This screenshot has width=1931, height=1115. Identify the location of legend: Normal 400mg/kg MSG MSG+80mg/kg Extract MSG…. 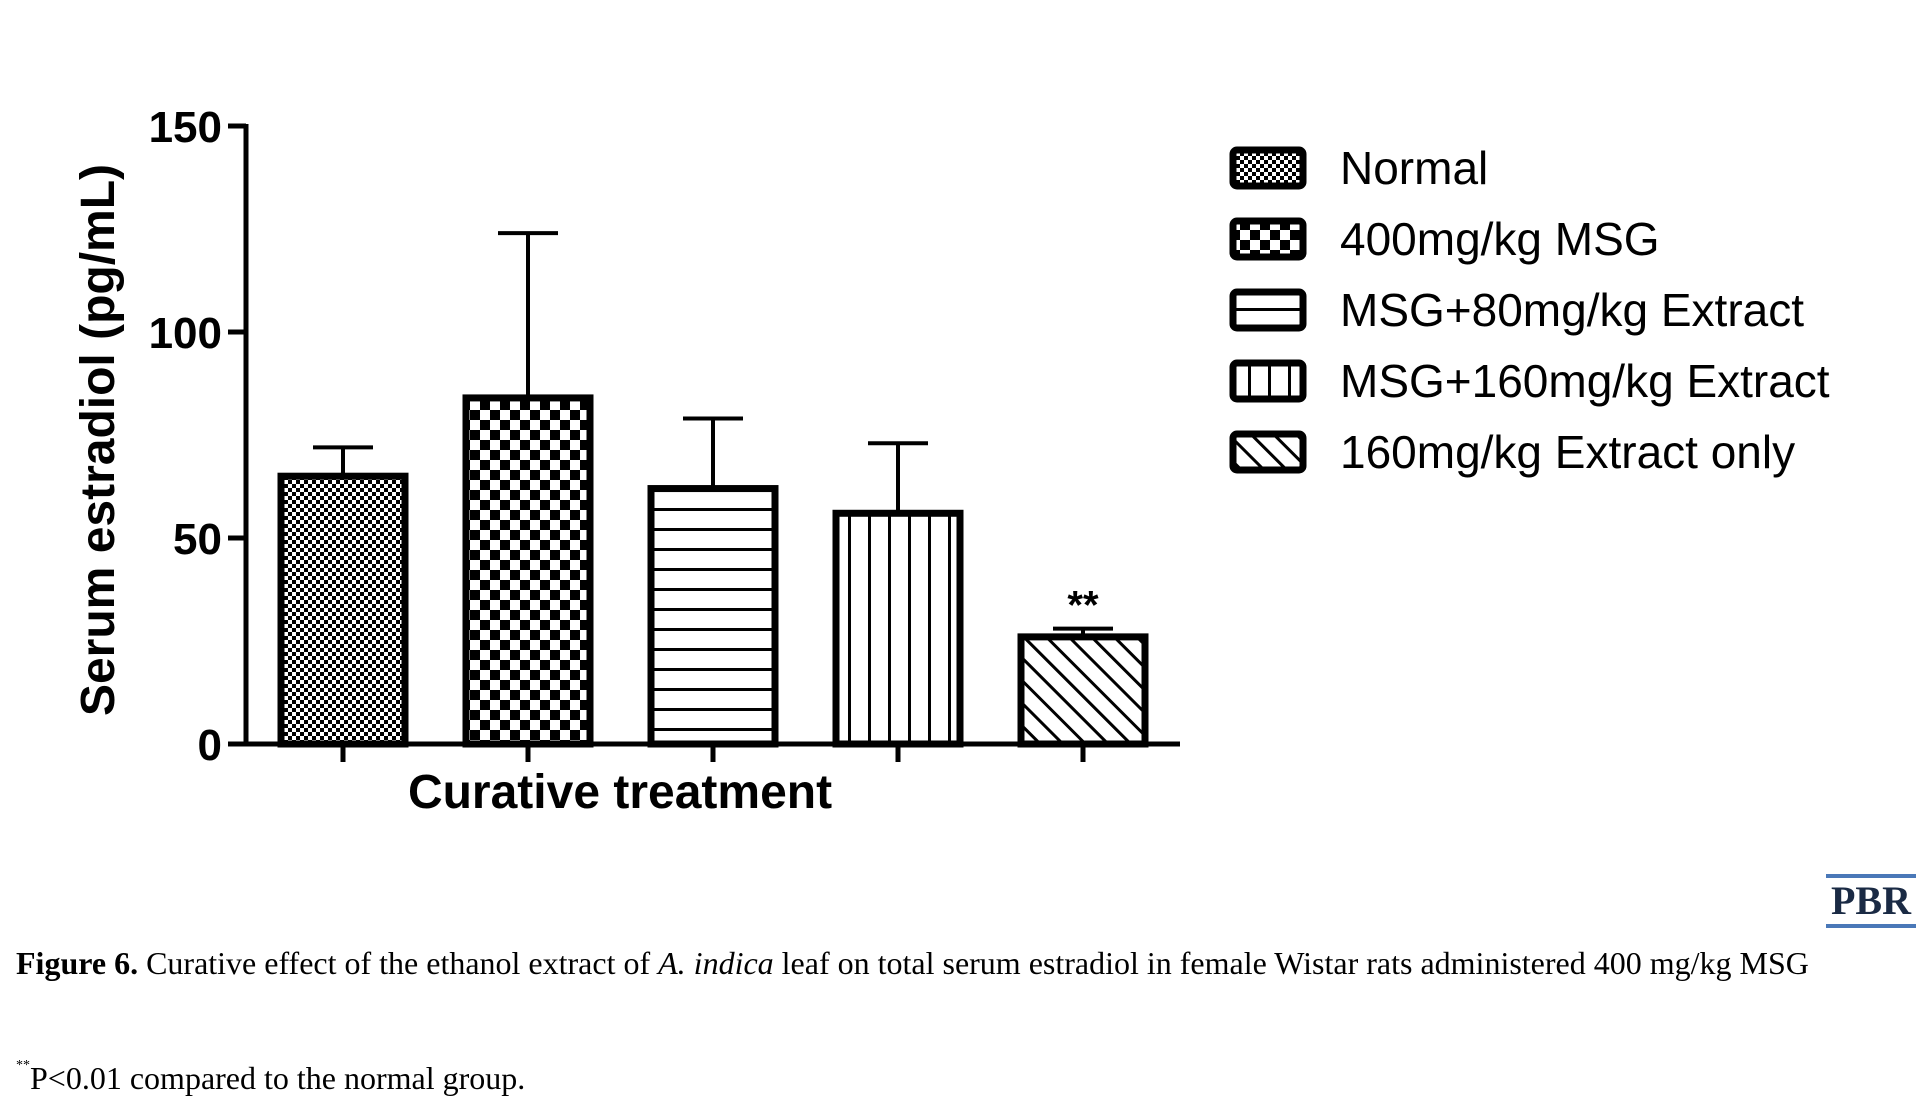
(1529, 310).